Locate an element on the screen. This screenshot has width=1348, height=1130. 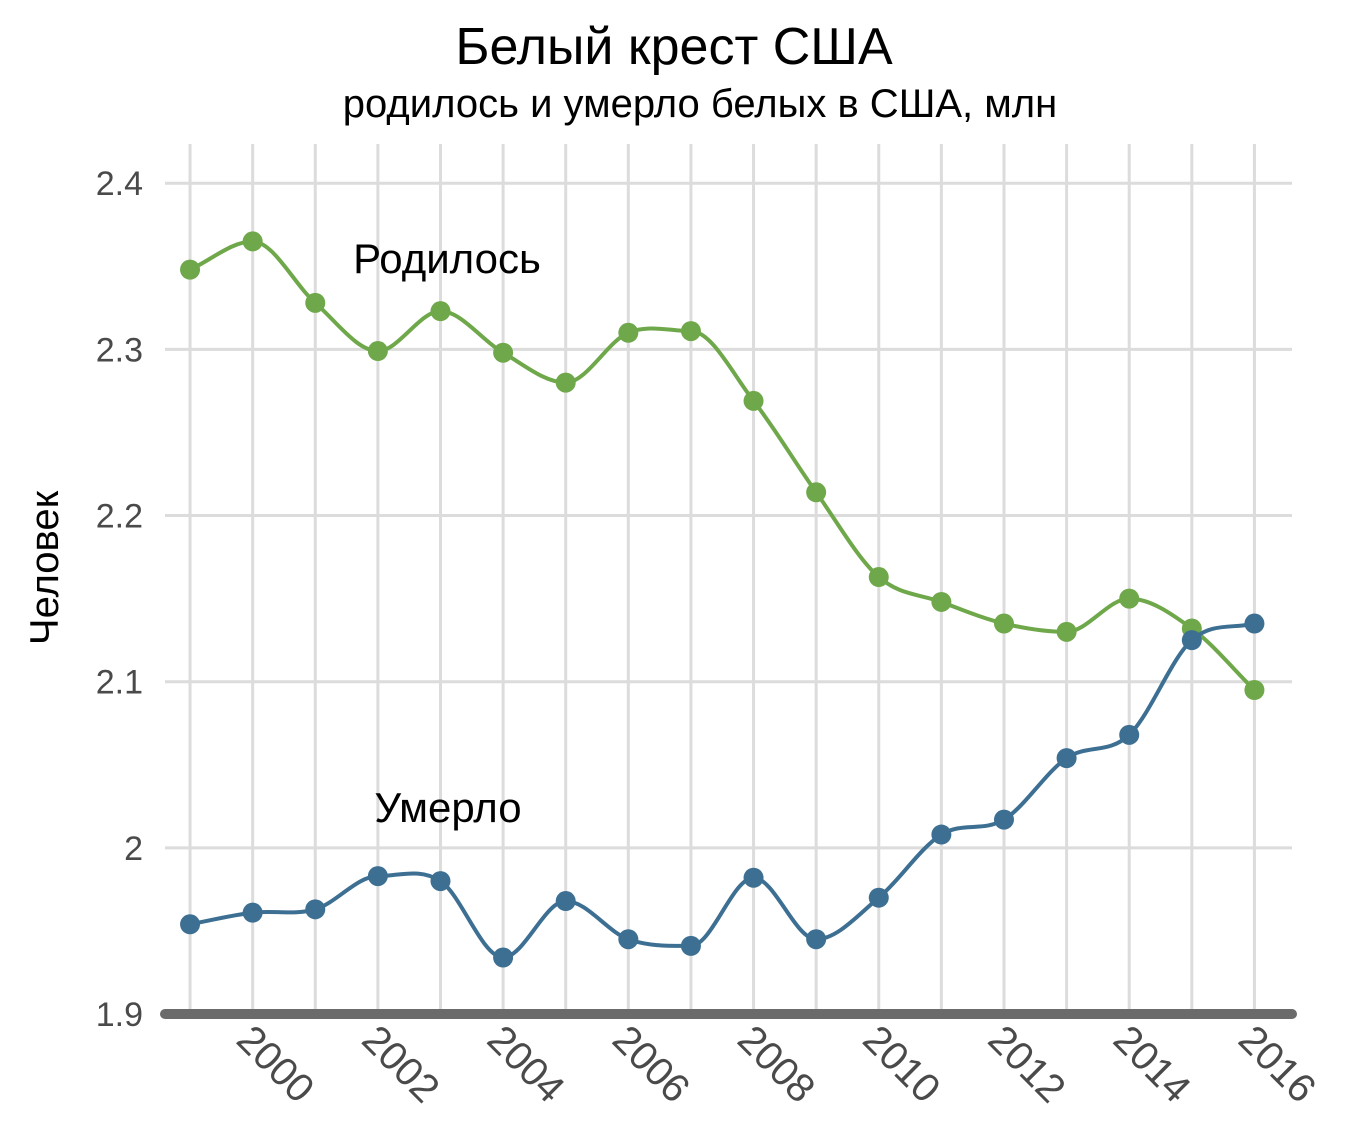
x-tick-label: 2012 is located at coordinates (1027, 1064).